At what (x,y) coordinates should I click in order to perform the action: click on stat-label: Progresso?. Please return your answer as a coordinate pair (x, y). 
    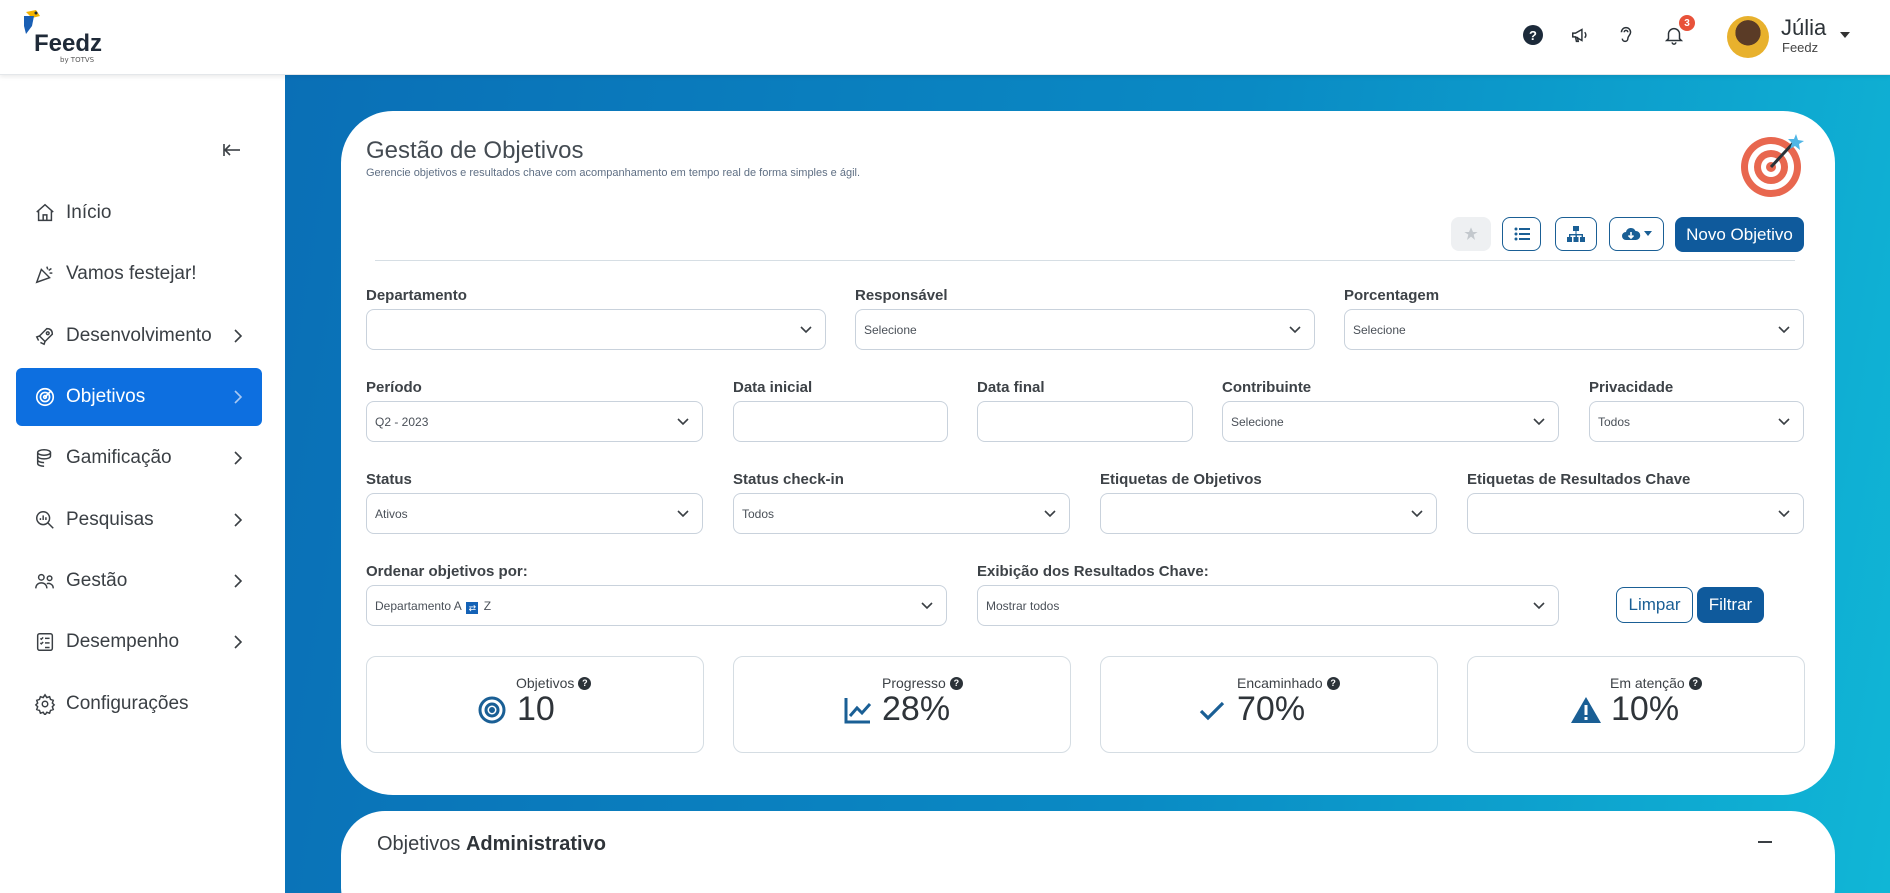
    Looking at the image, I should click on (922, 683).